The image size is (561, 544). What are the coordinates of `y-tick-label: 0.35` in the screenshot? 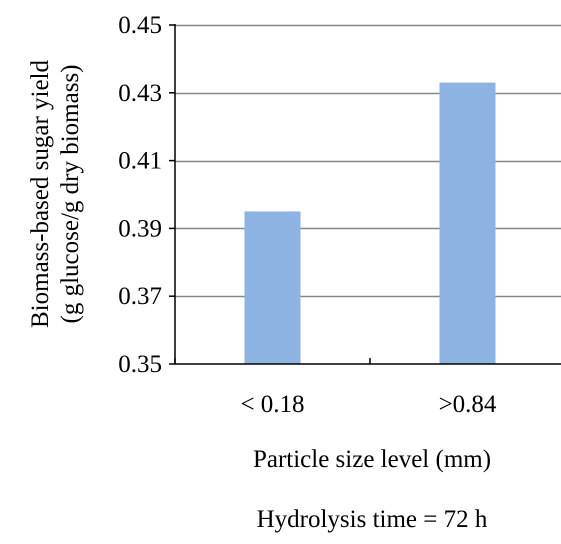 It's located at (140, 364).